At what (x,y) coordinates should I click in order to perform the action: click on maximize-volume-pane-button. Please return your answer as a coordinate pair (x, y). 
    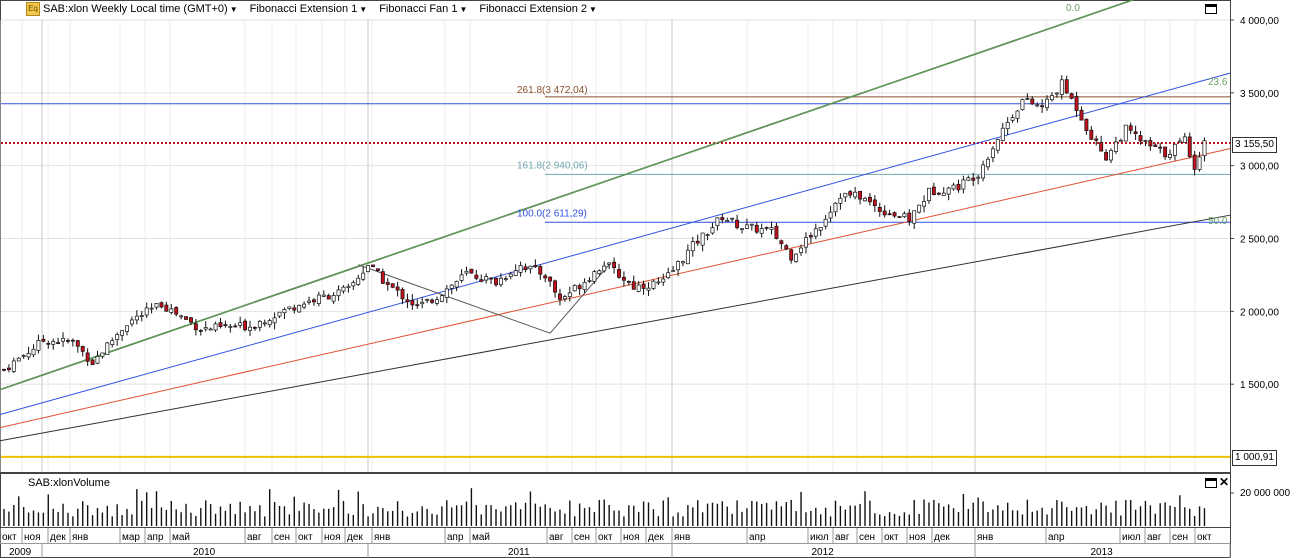
    Looking at the image, I should click on (1211, 483).